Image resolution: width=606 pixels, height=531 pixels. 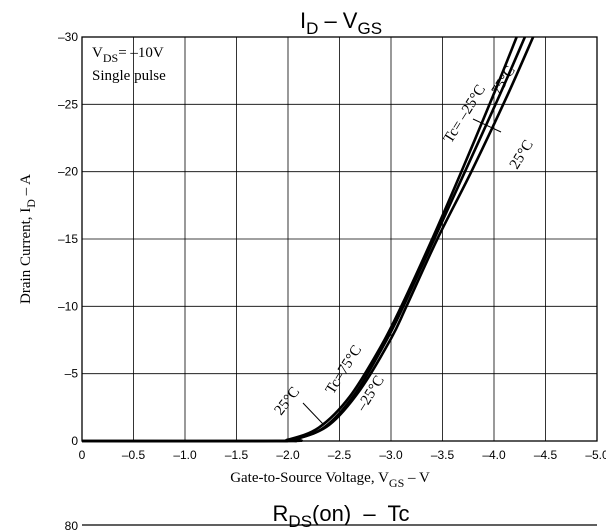 What do you see at coordinates (82, 455) in the screenshot?
I see `x-tick-label: 0` at bounding box center [82, 455].